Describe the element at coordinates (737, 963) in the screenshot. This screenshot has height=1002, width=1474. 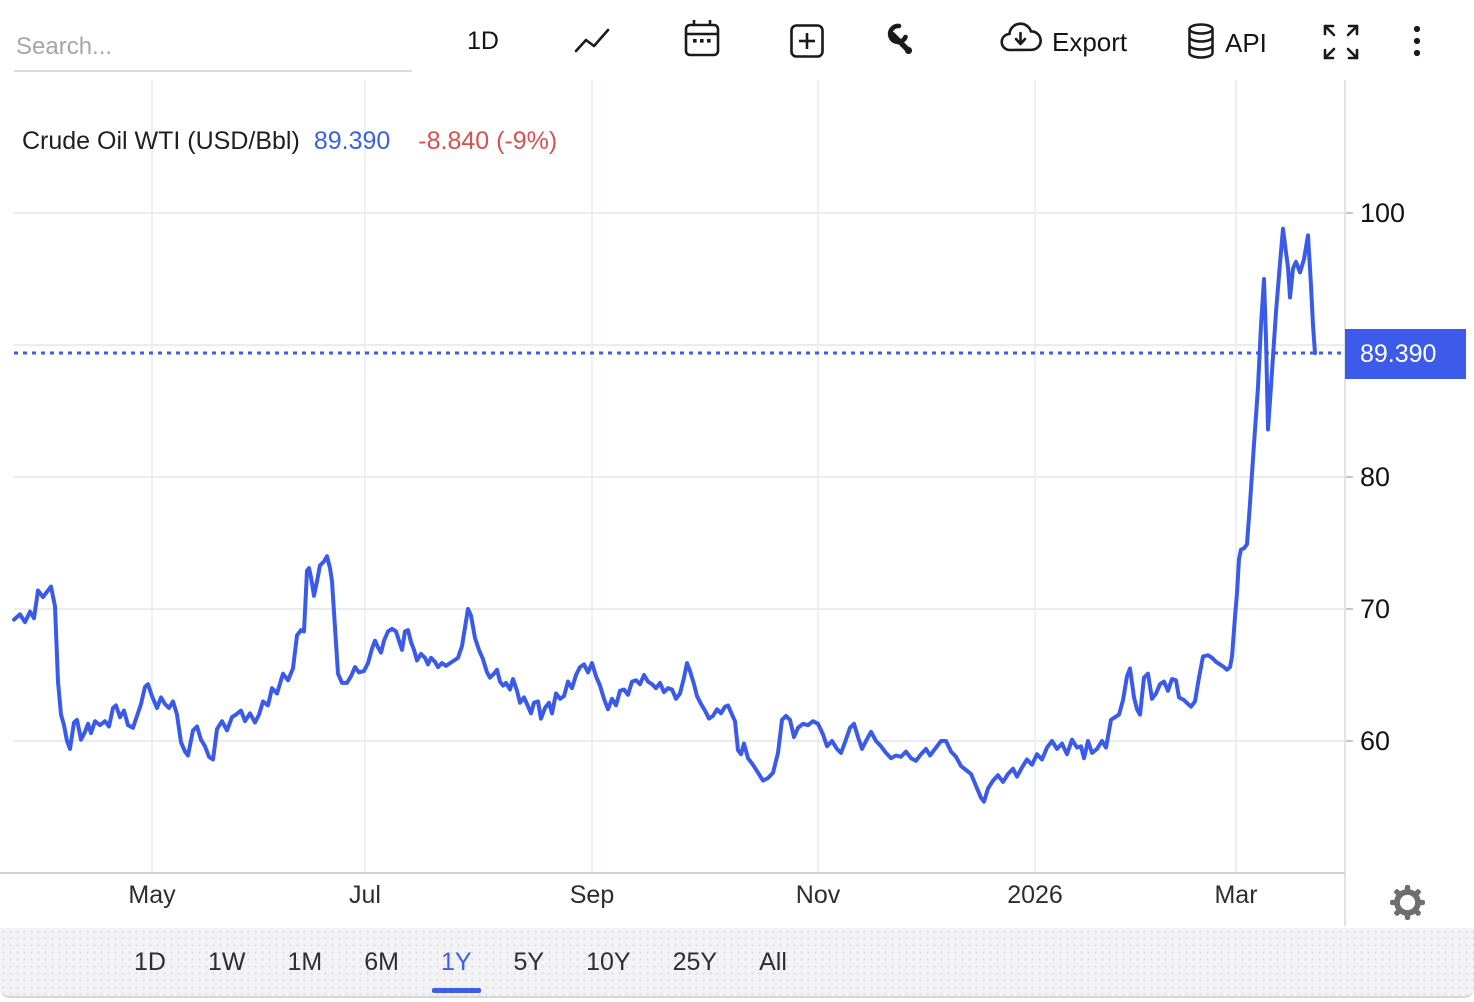
I see `range-selector: 1D 1W 1M 6M 1Y 5Y 10Y 25Y All` at that location.